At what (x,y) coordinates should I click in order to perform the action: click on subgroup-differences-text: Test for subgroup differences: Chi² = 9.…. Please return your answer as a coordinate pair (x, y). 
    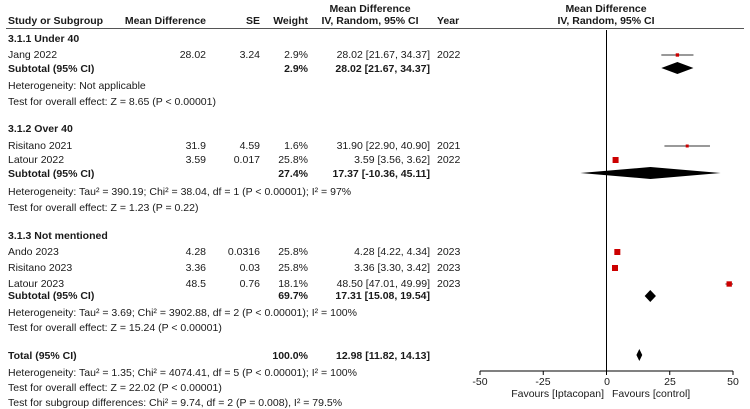
    Looking at the image, I should click on (175, 403).